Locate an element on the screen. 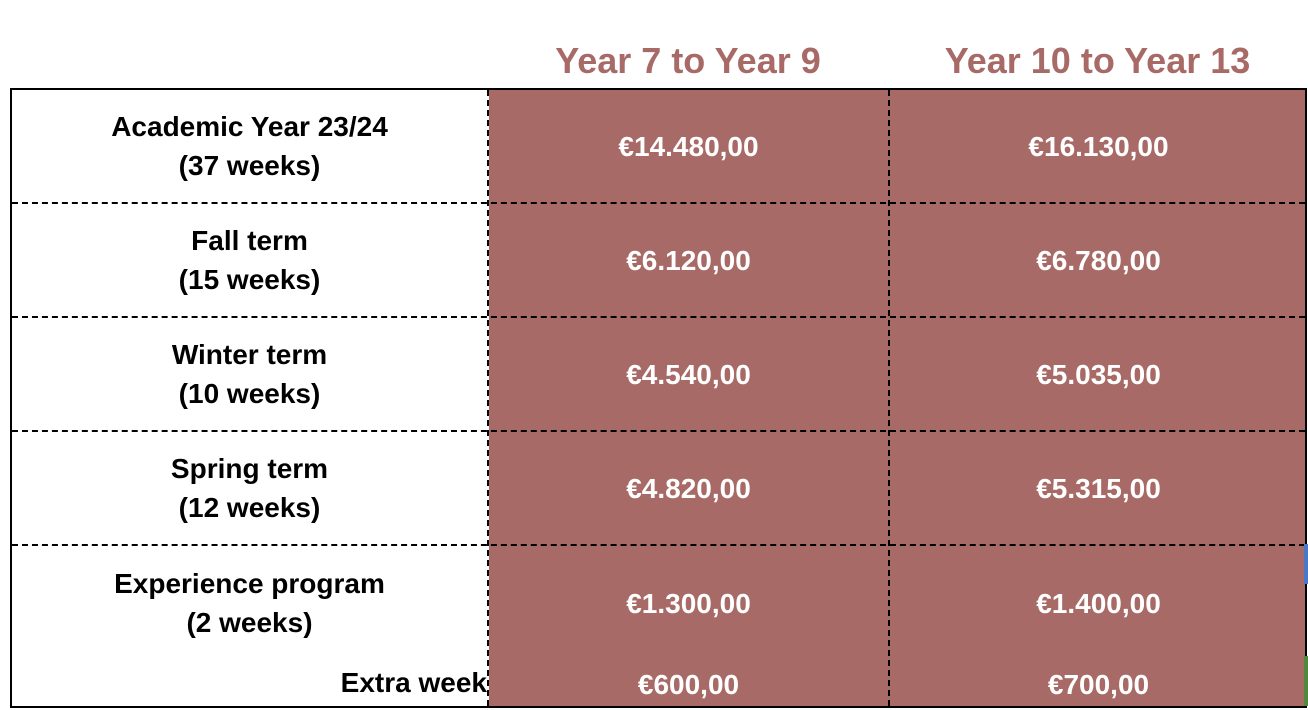  fee-year10-13: €16.130,00 is located at coordinates (1098, 146).